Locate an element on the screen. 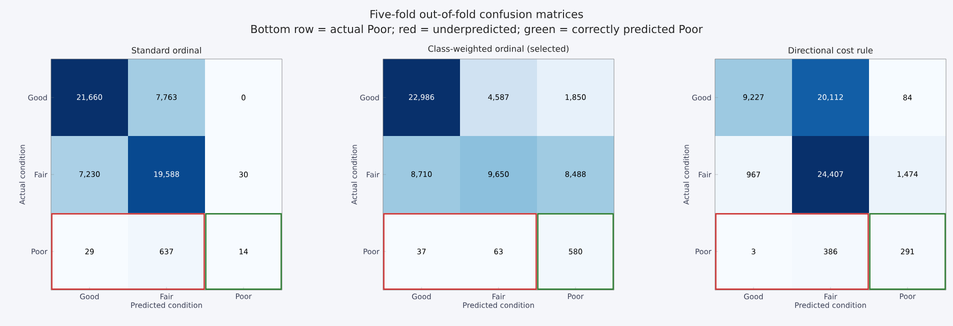  chart-title: Class-weighted ordinal (selected) is located at coordinates (498, 49).